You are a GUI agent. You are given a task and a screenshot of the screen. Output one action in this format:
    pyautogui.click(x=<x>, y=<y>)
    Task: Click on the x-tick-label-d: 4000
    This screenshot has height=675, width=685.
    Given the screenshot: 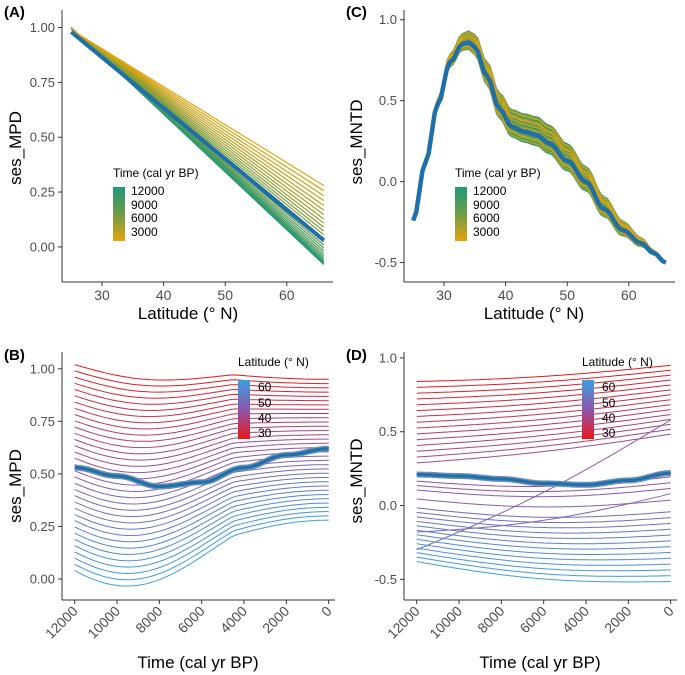 What is the action you would take?
    pyautogui.click(x=575, y=619)
    